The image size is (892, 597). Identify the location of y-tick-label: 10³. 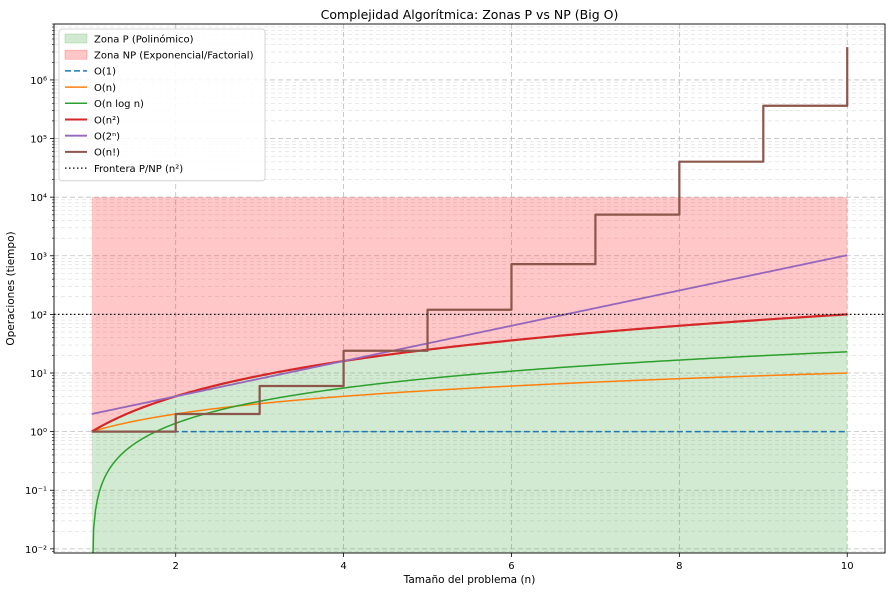
(38, 257).